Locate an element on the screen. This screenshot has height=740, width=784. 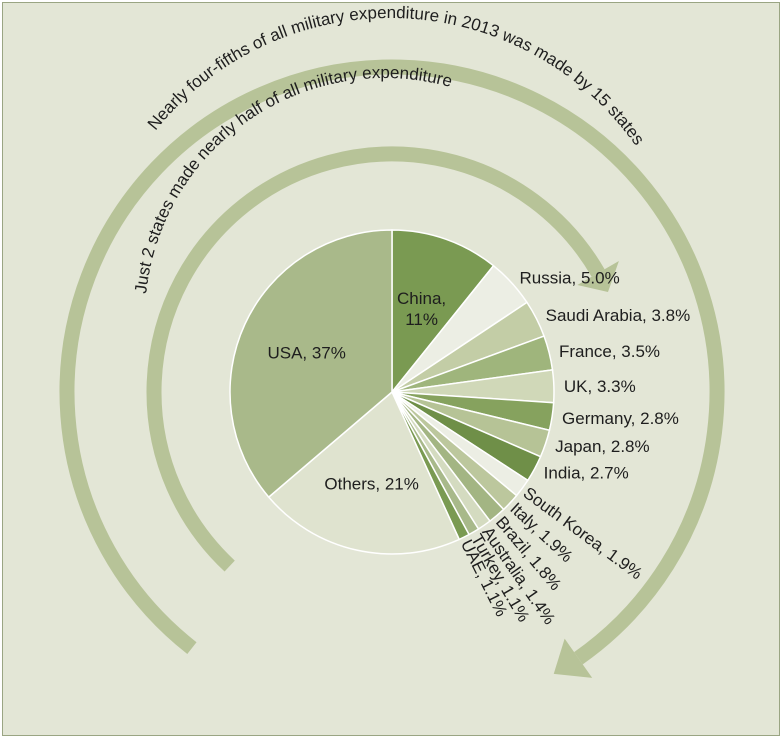
outer-arrow-head is located at coordinates (573, 658).